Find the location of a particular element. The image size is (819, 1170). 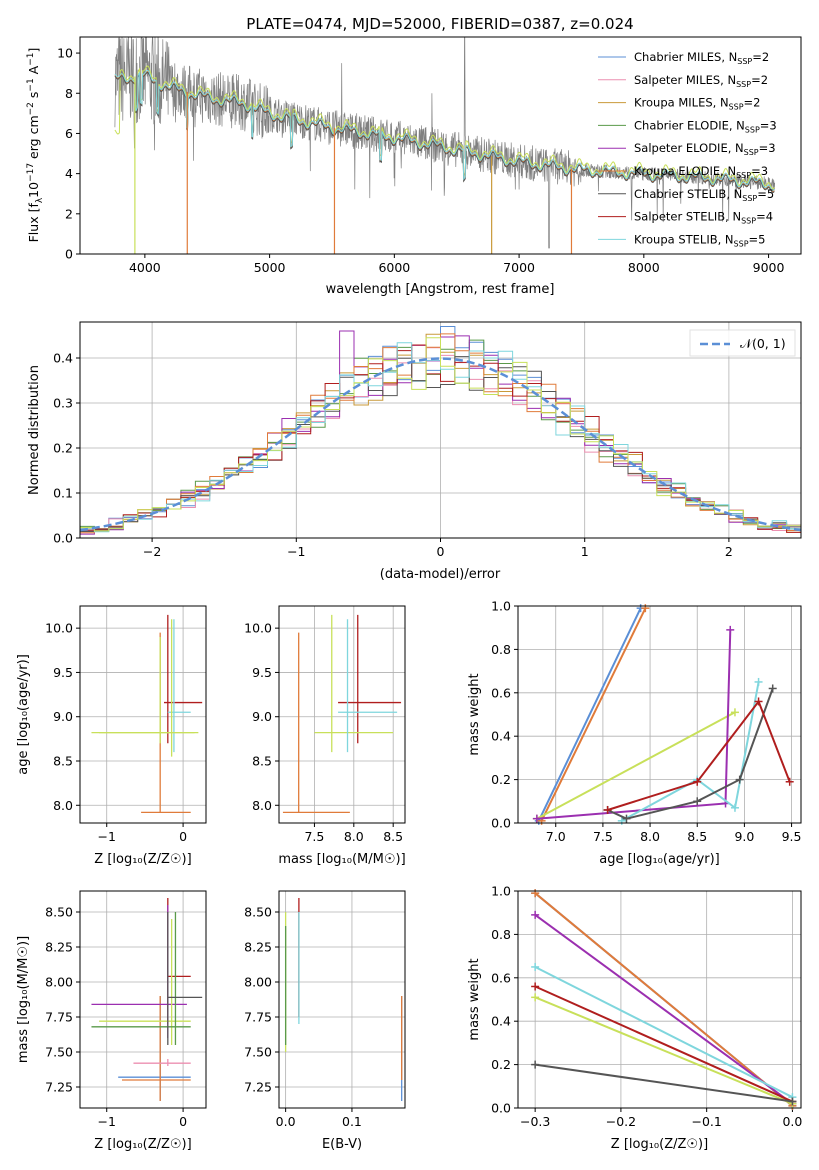

residuals-xlabel: (data-model)/error is located at coordinates (440, 574).